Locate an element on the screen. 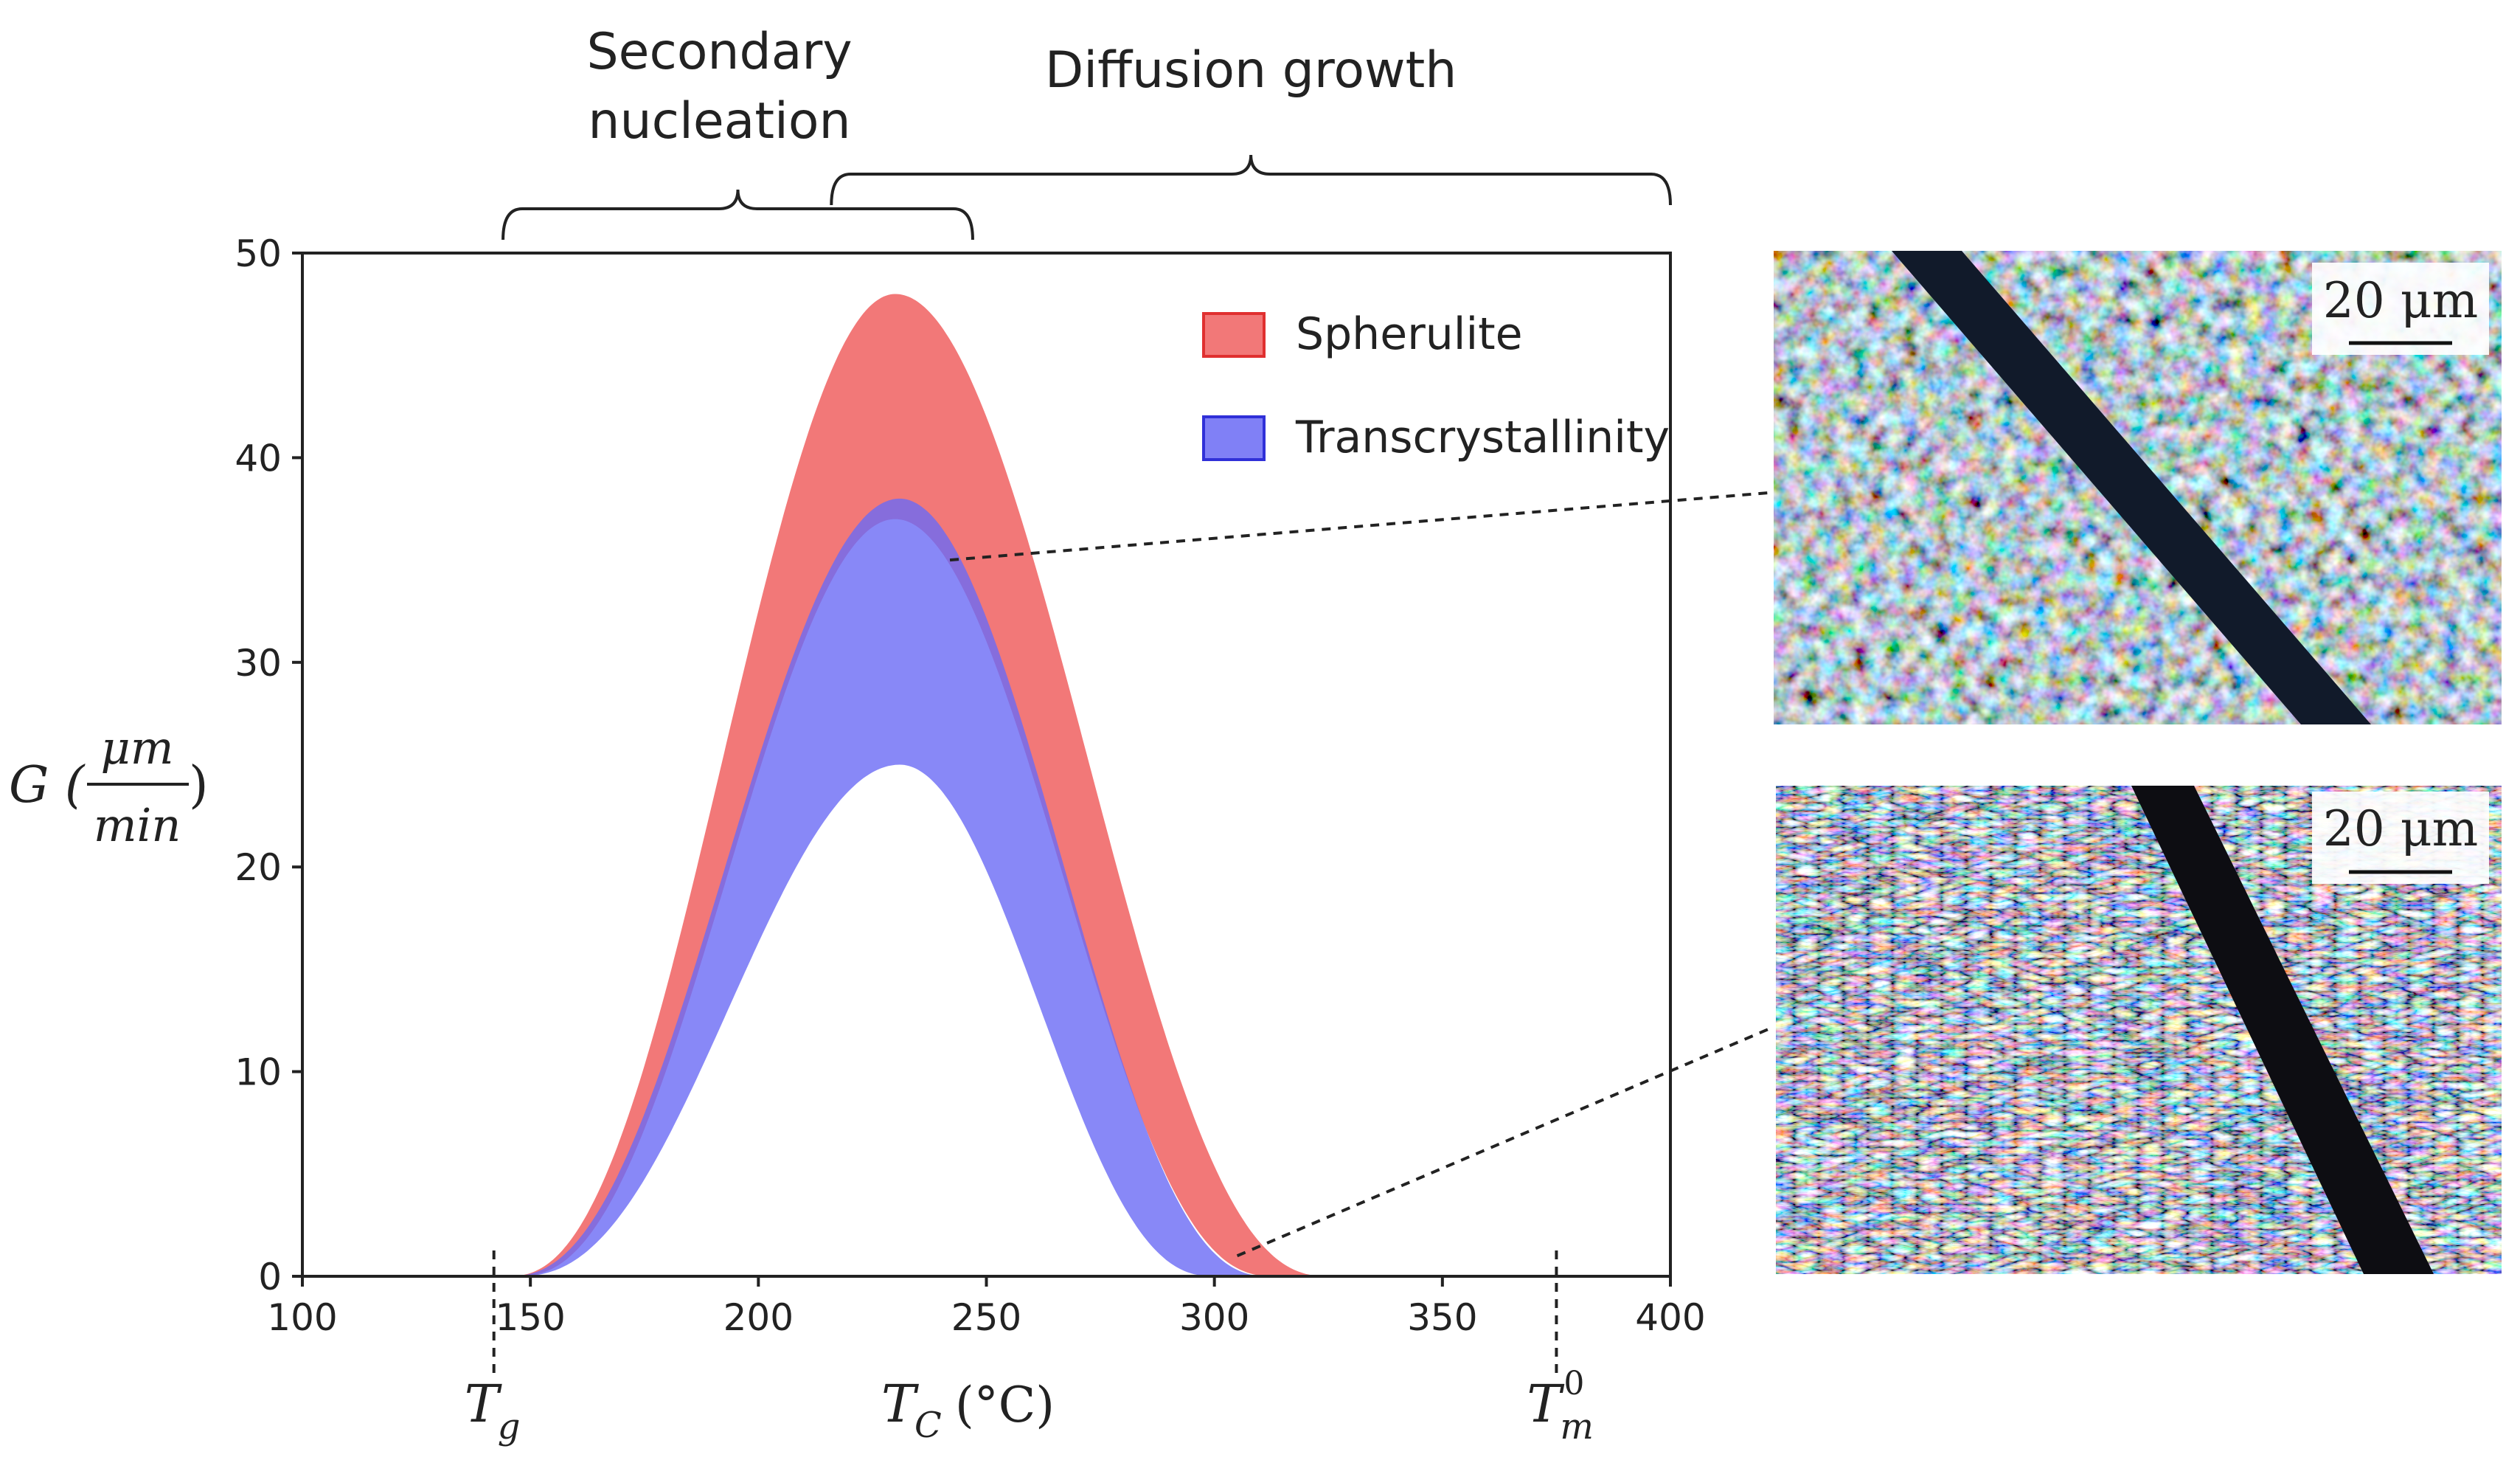  x-axis-label: T C (°C) is located at coordinates (968, 1410).